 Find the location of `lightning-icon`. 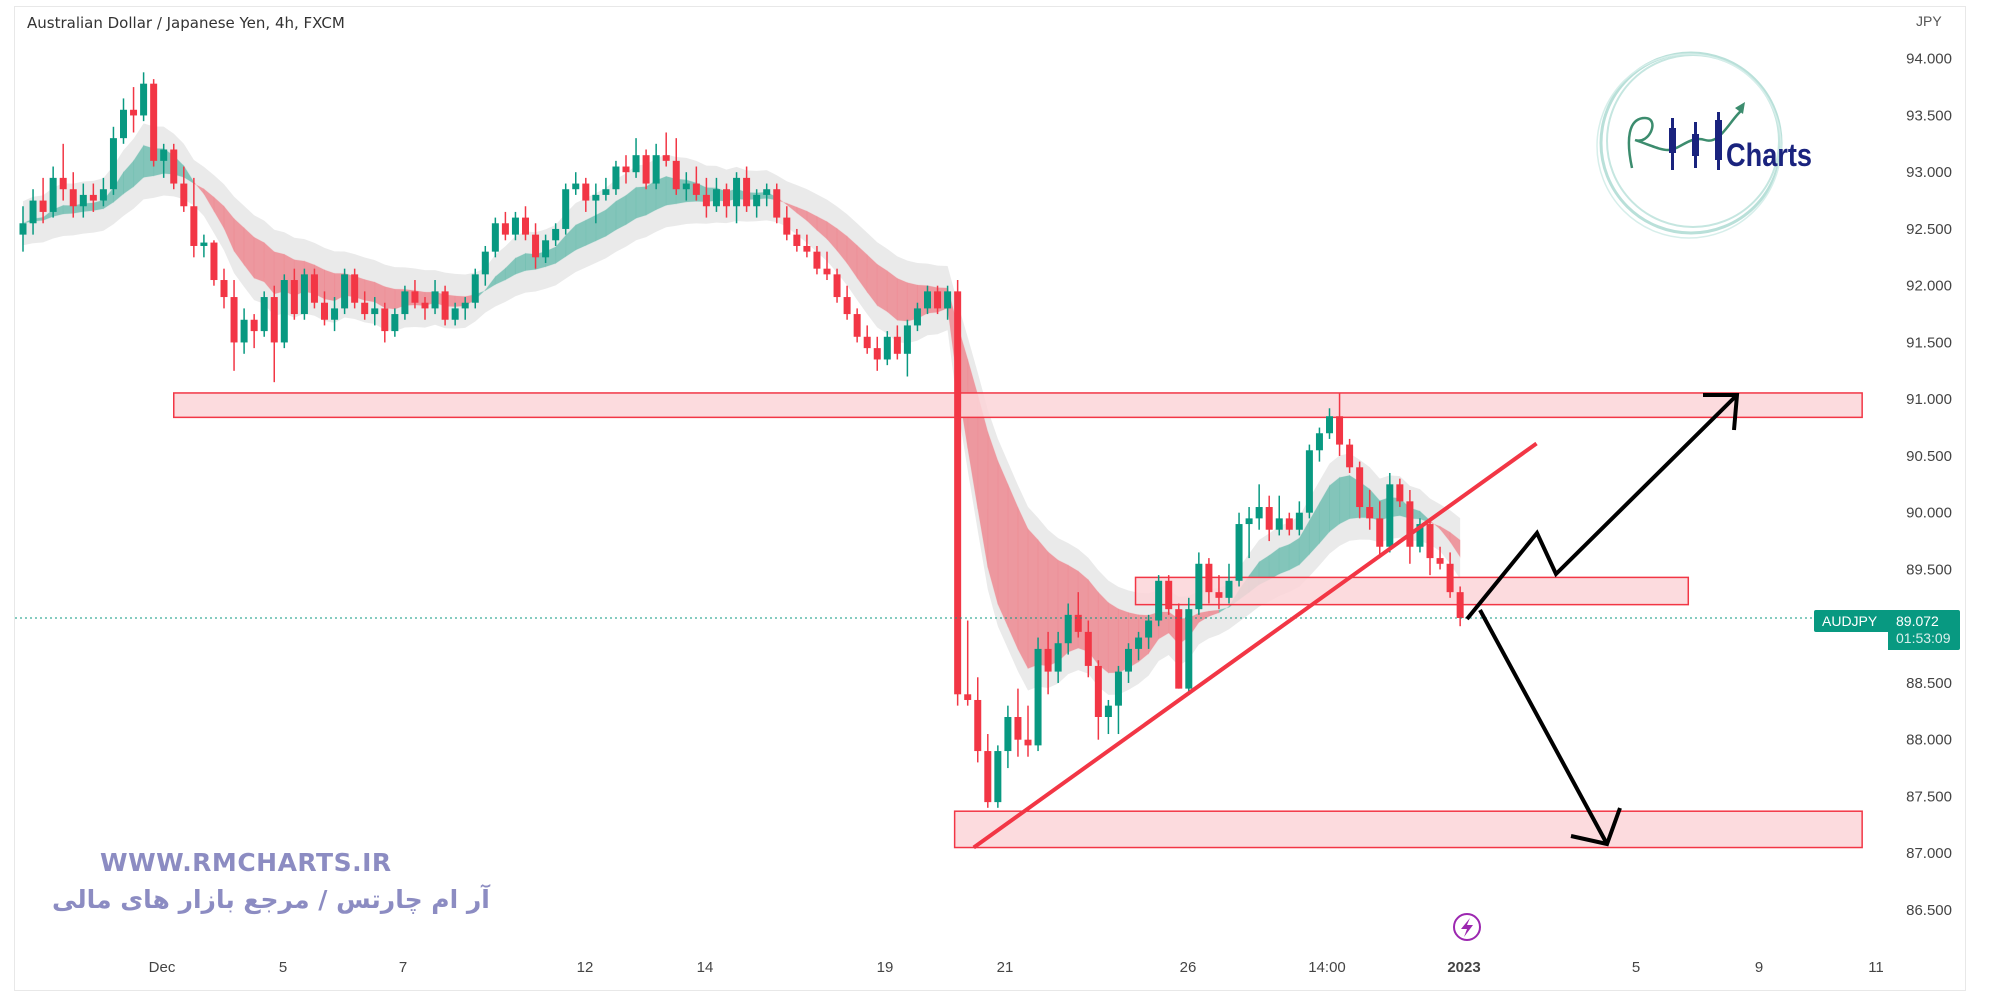

lightning-icon is located at coordinates (1467, 927).